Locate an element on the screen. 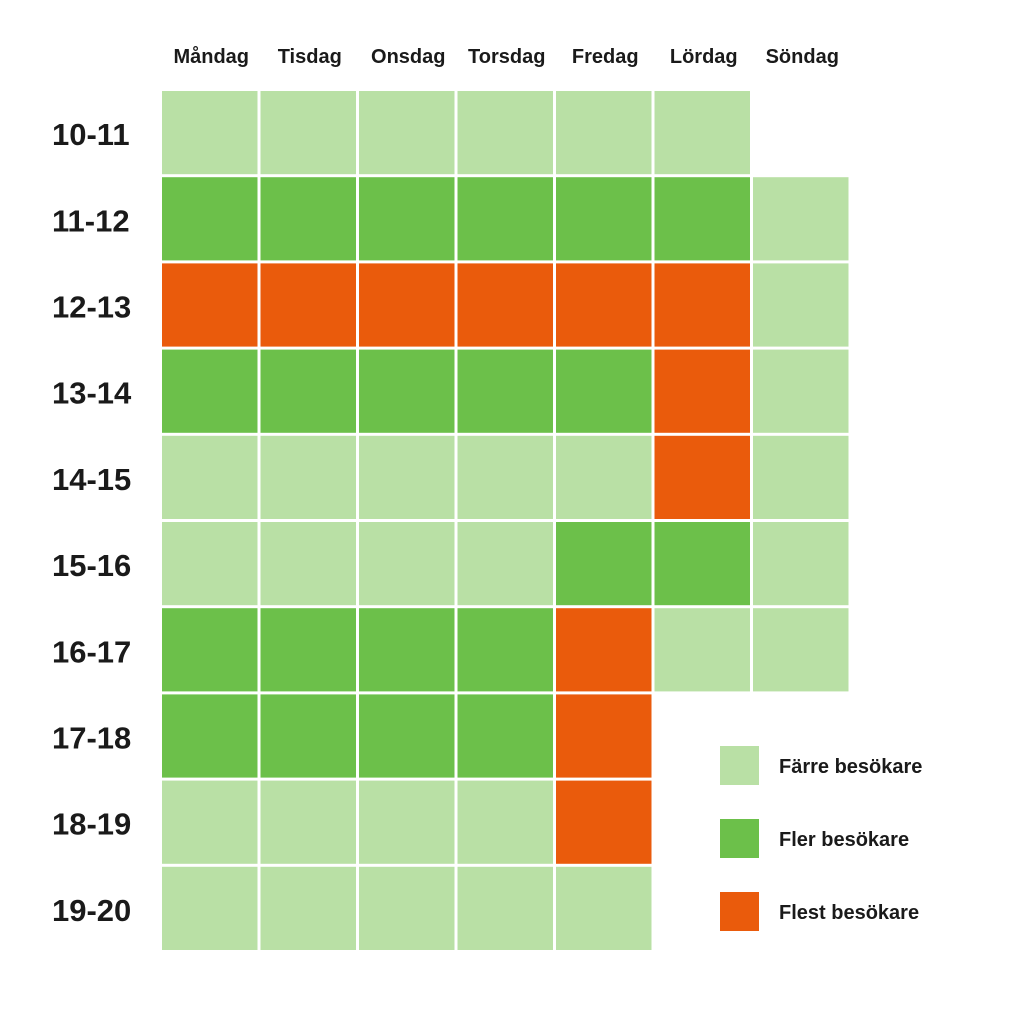 The height and width of the screenshot is (1024, 1024). hour-label: 17-18 is located at coordinates (91, 738).